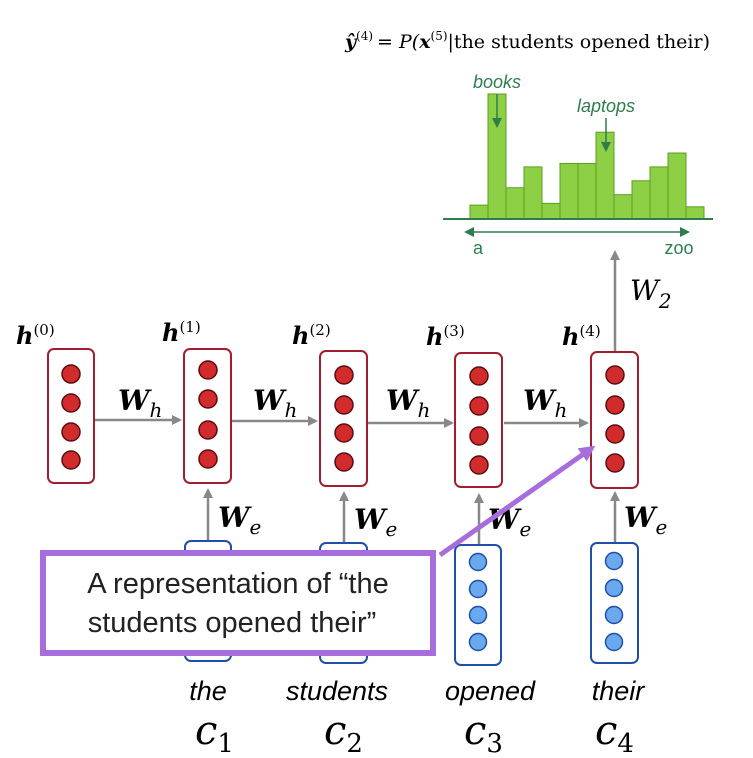  I want to click on formula-condition: |the students opened their), so click(579, 42).